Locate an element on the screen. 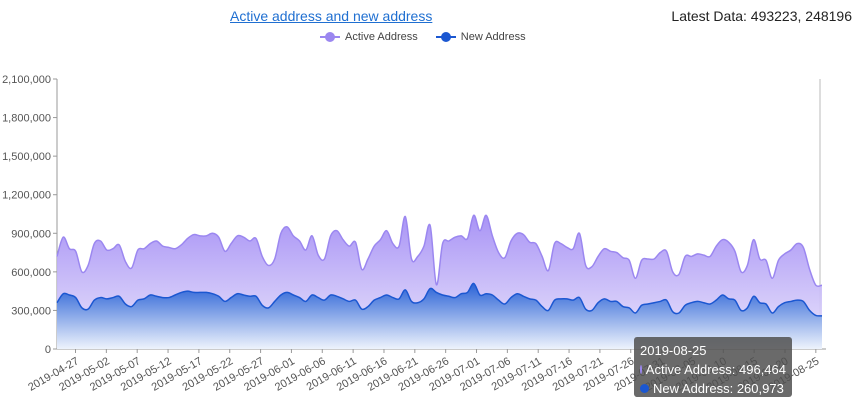 The width and height of the screenshot is (864, 410). y-tick-label: 900,000 is located at coordinates (31, 234).